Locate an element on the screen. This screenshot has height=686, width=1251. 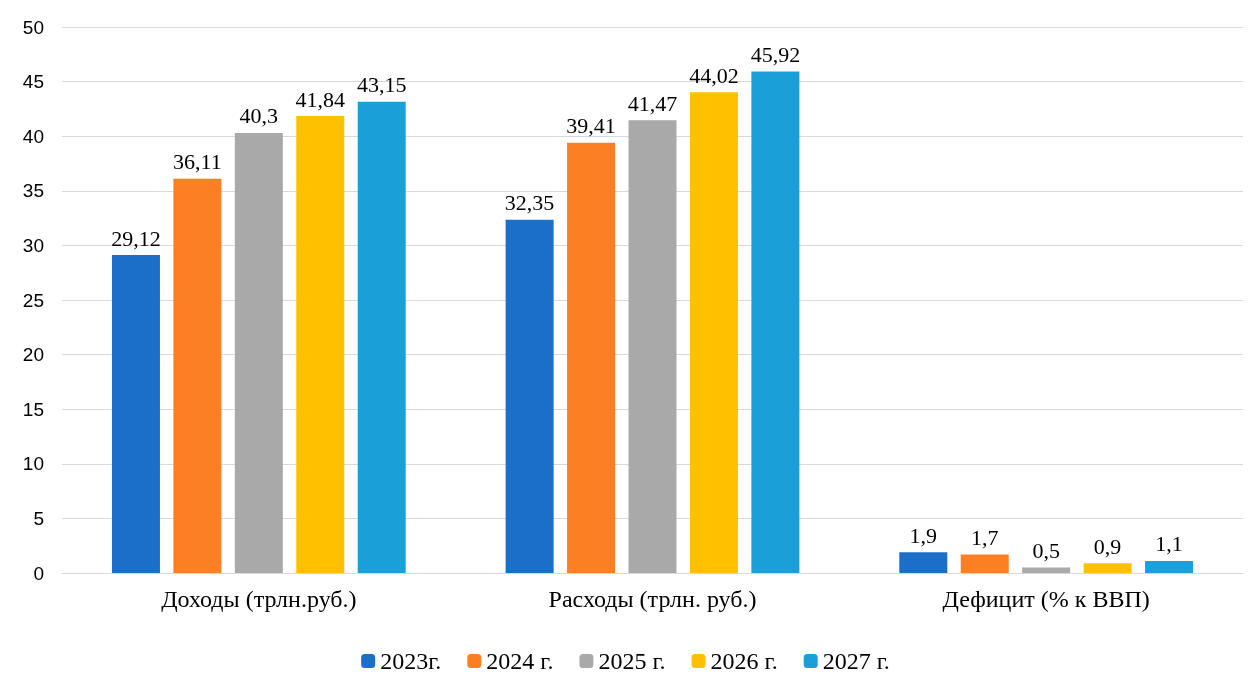
y-tick-label: 35 is located at coordinates (33, 191).